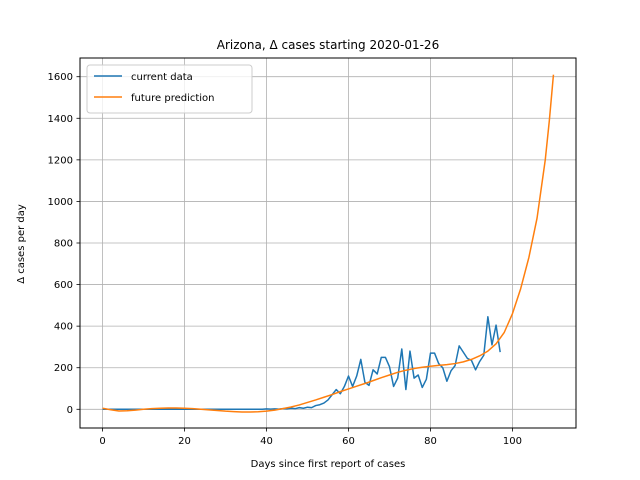 Image resolution: width=640 pixels, height=480 pixels. Describe the element at coordinates (512, 441) in the screenshot. I see `x-tick-label: 100` at that location.